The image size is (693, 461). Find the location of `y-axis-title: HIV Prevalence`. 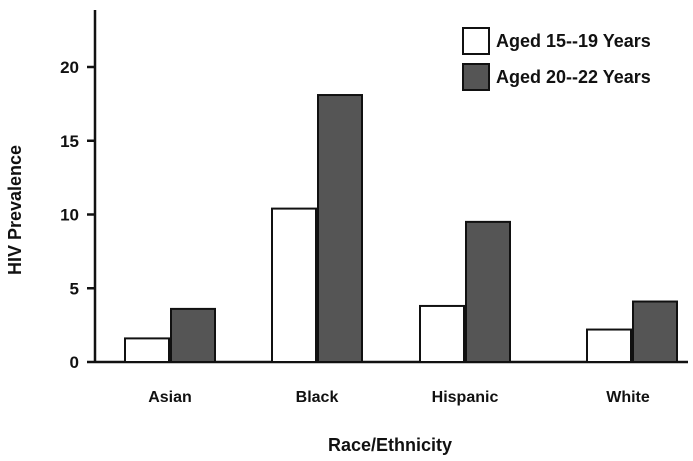

y-axis-title: HIV Prevalence is located at coordinates (15, 210).